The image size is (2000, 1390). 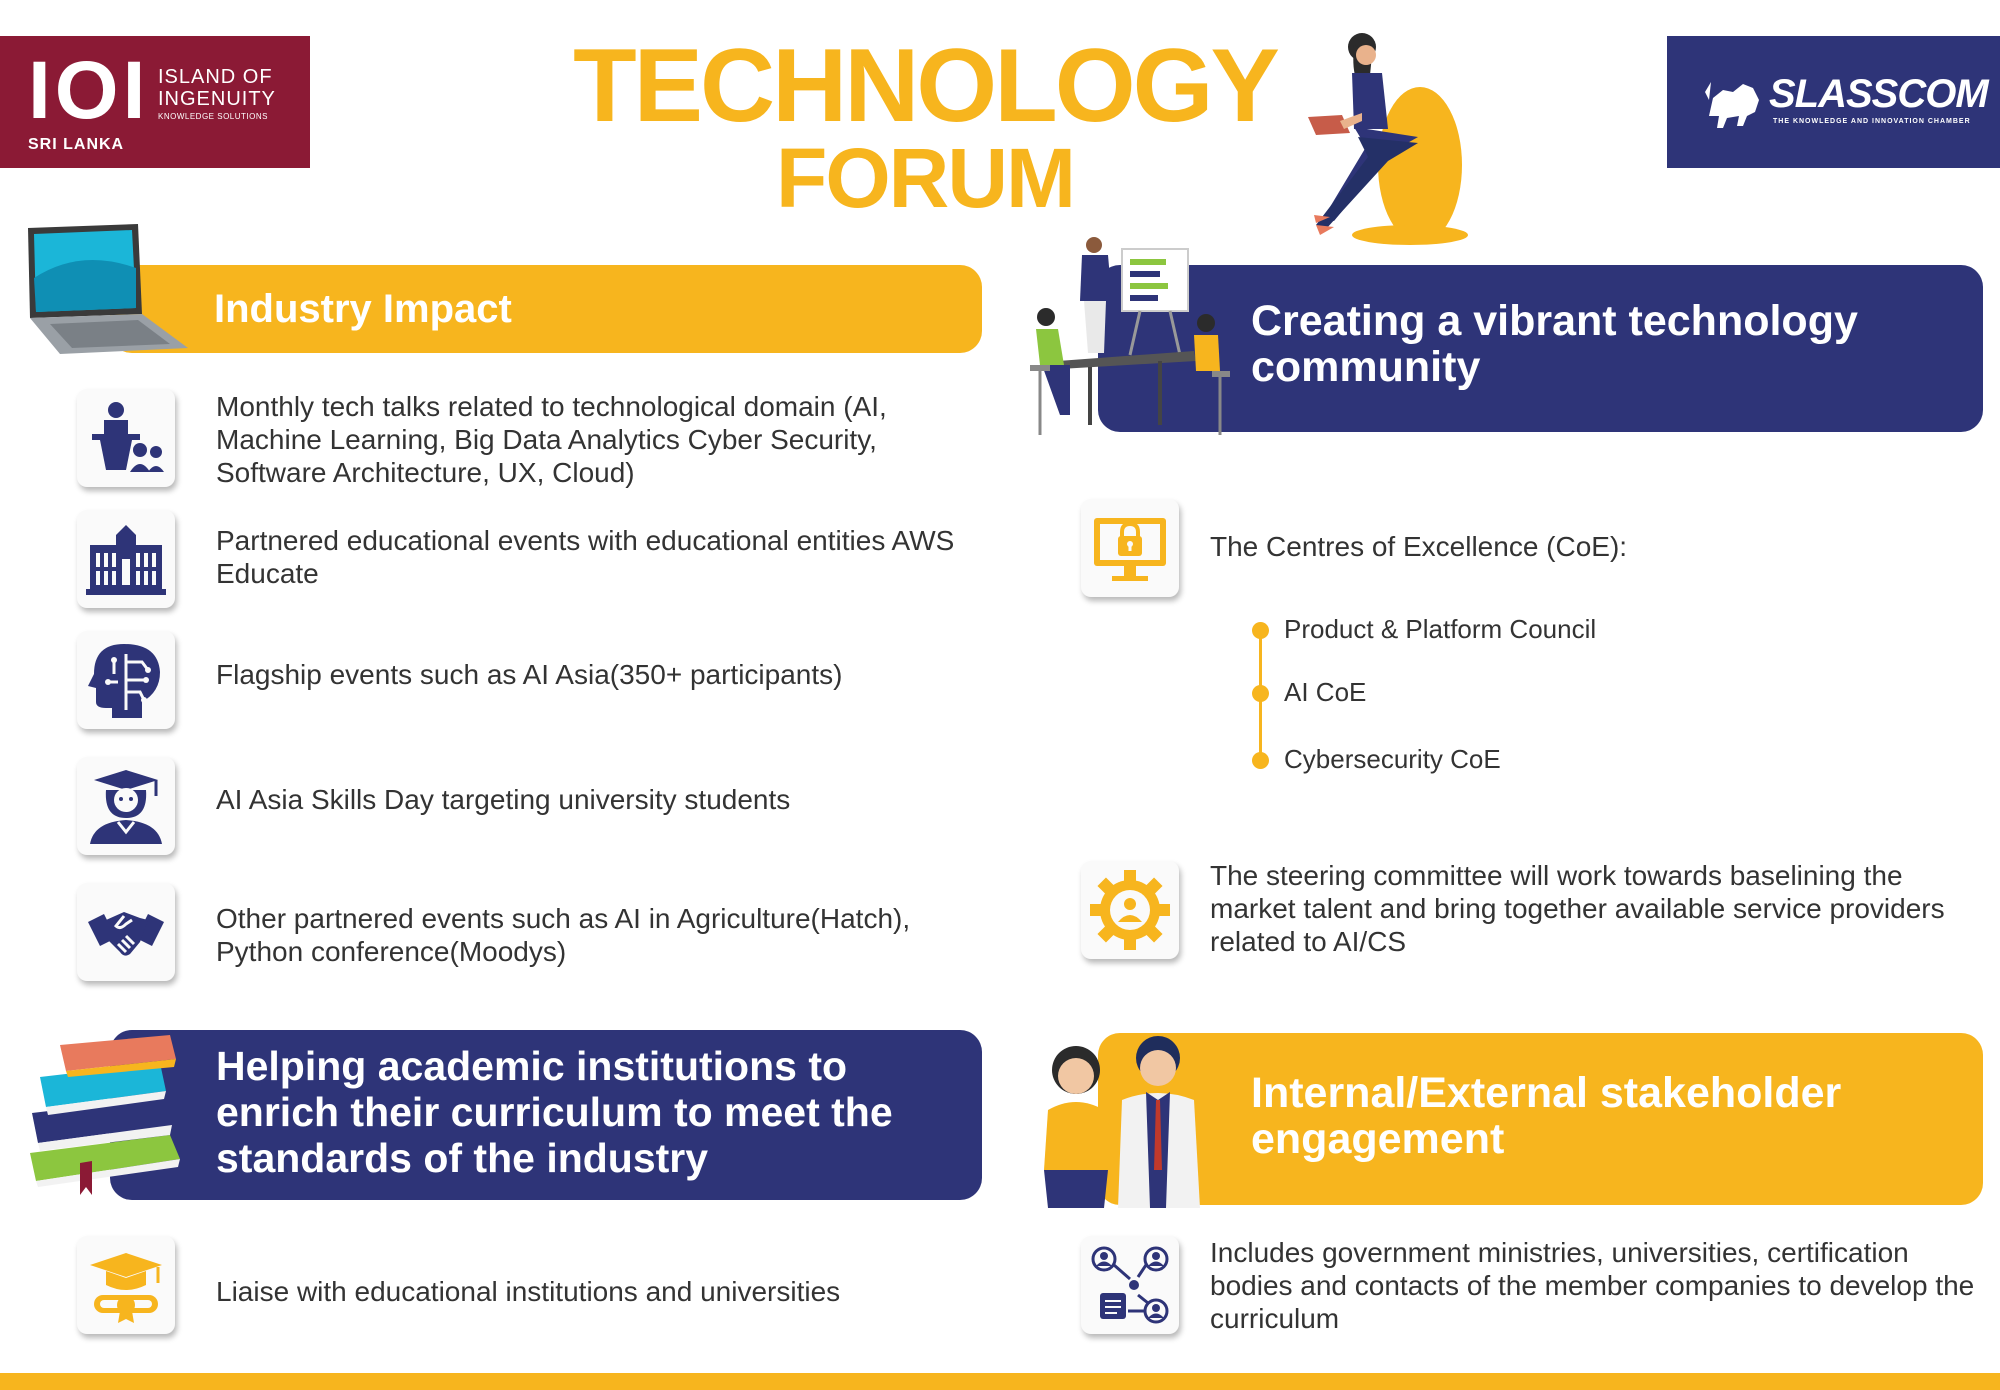 I want to click on handshake-icon-tile, so click(x=126, y=932).